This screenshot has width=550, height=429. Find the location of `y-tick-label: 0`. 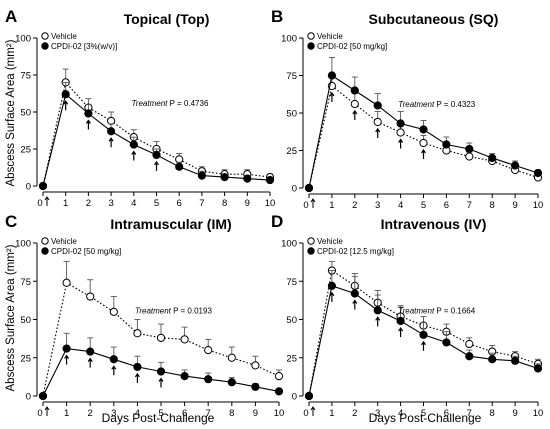

y-tick-label: 0 is located at coordinates (294, 189).